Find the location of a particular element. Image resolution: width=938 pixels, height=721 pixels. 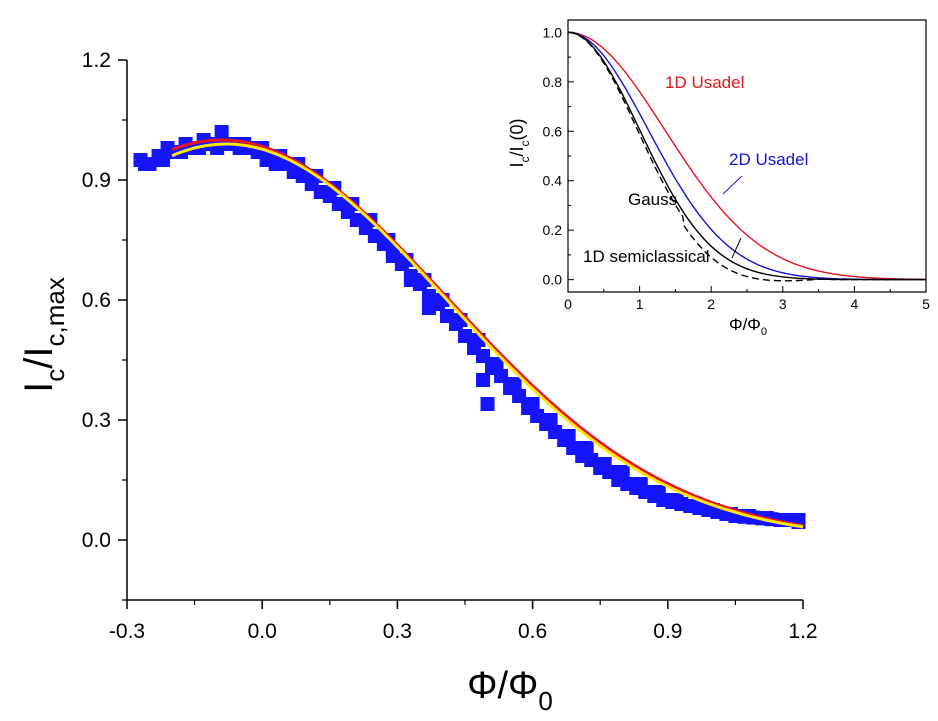

inset-line-1d-semiclassical is located at coordinates (747, 156).